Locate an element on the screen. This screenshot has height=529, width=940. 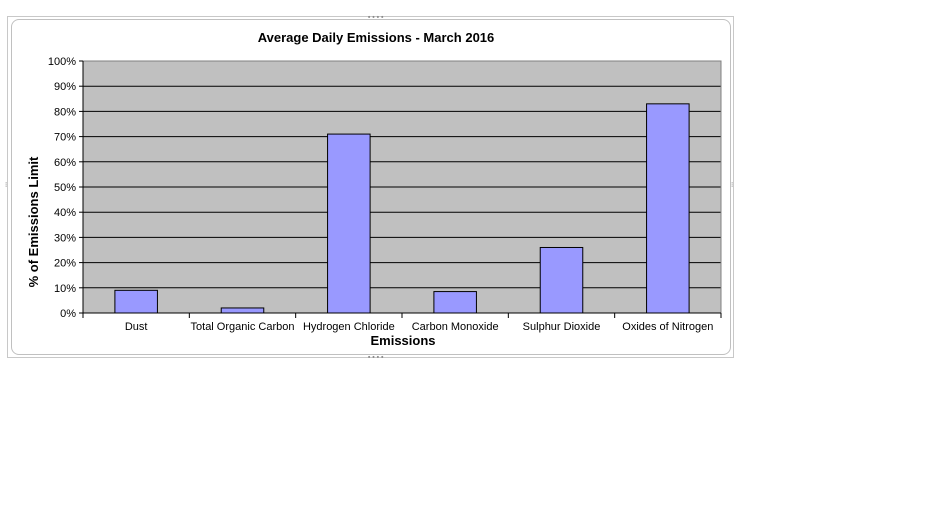
bar-sulphur-dioxide is located at coordinates (561, 280).